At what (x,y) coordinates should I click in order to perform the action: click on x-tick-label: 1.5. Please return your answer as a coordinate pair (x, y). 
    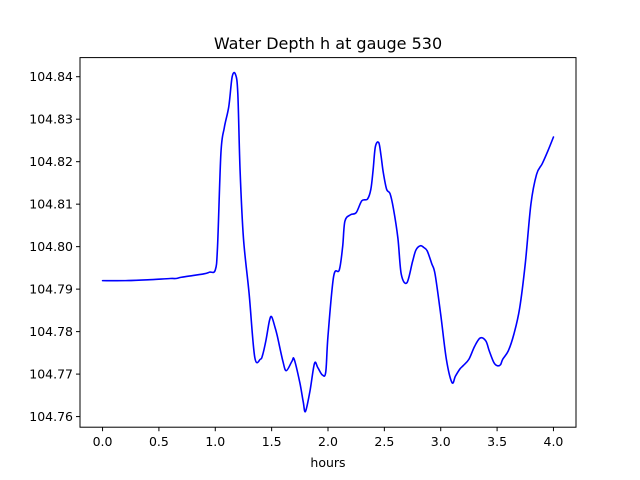
    Looking at the image, I should click on (272, 441).